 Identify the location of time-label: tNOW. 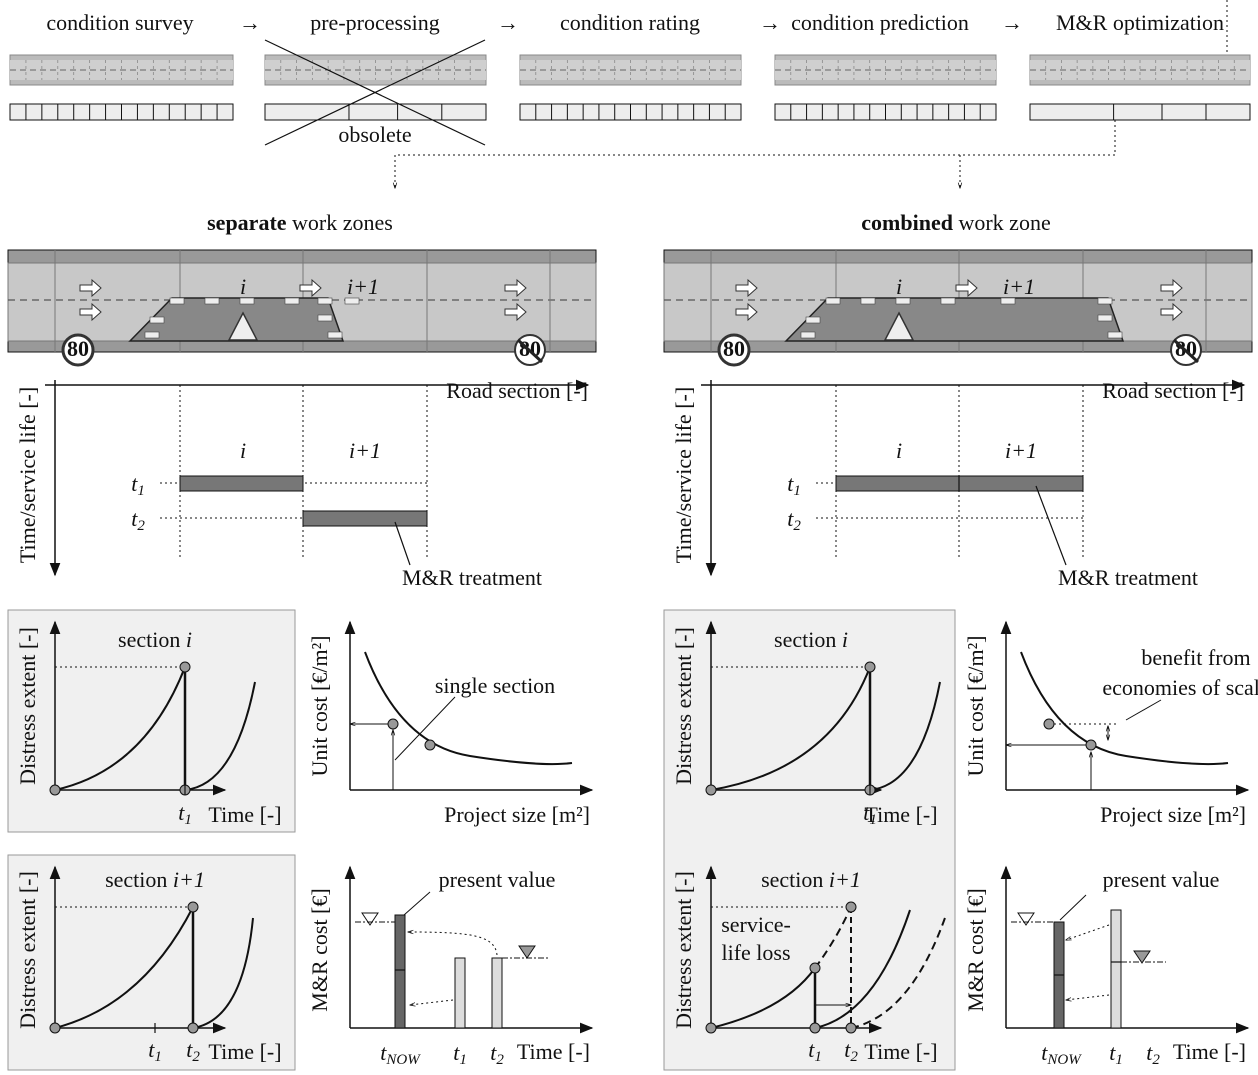
(1061, 1054).